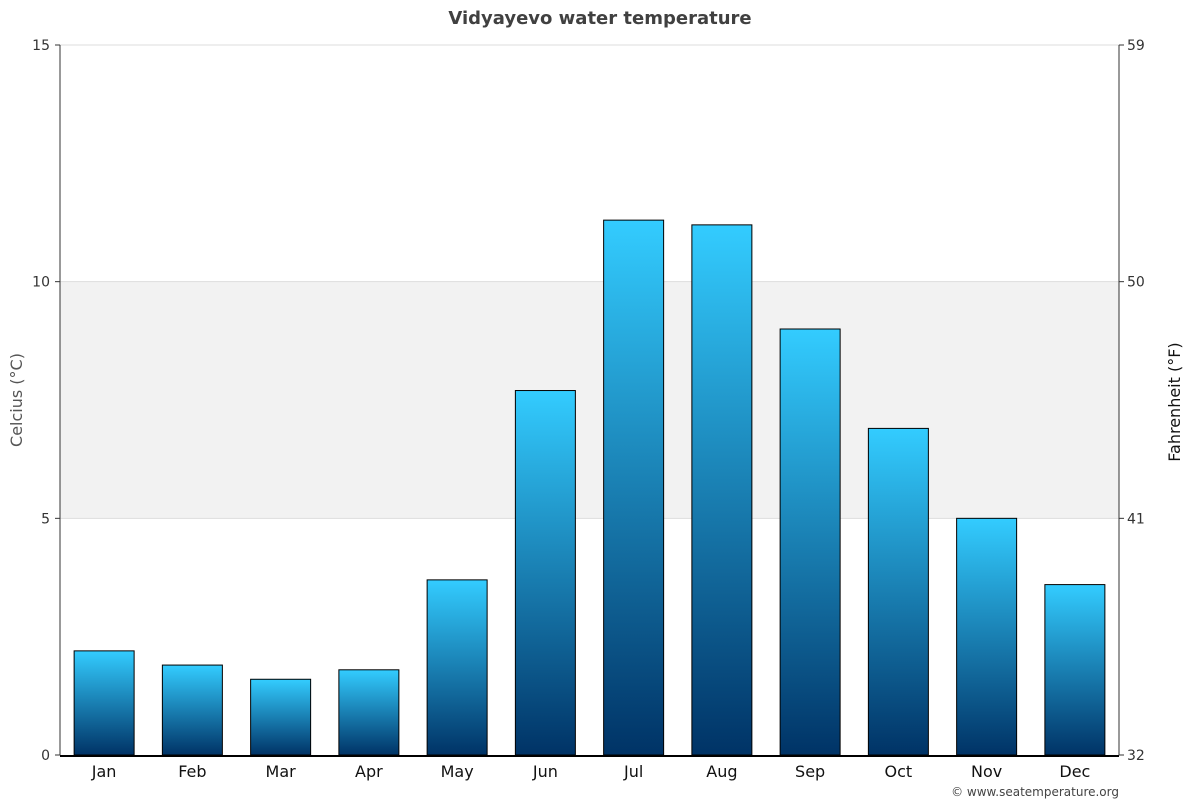 The height and width of the screenshot is (800, 1200). What do you see at coordinates (599, 18) in the screenshot?
I see `chart-title: Vidyayevo water temperature` at bounding box center [599, 18].